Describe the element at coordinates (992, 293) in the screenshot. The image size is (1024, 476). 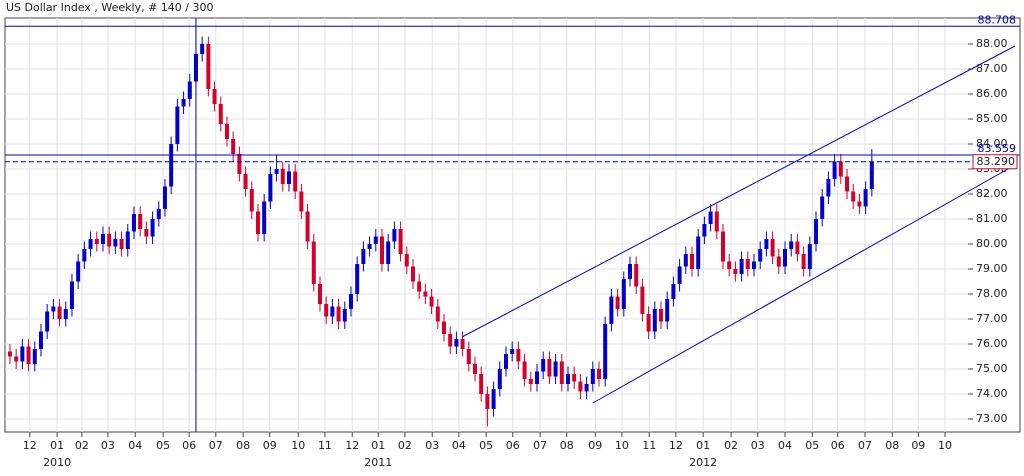
I see `y-tick-label: 78.00` at that location.